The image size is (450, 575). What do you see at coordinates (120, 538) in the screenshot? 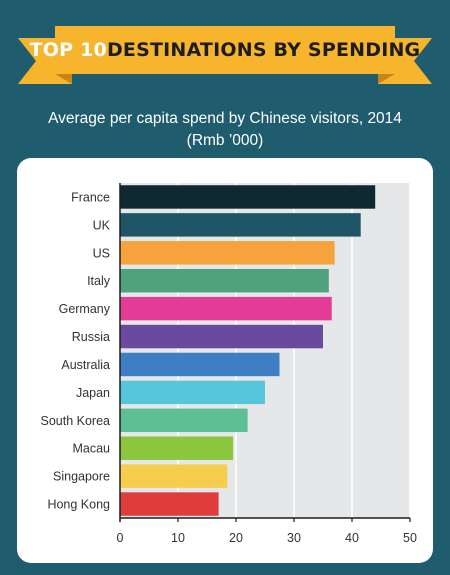
I see `x-tick-label: 0` at bounding box center [120, 538].